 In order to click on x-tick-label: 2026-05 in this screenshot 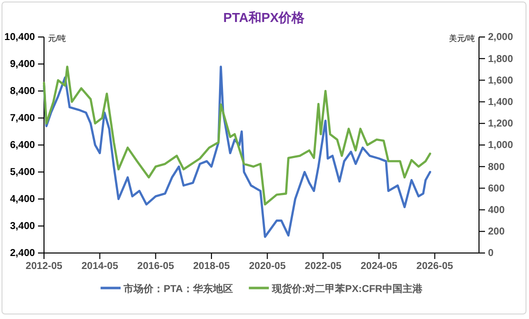, I will do `click(435, 266)`.